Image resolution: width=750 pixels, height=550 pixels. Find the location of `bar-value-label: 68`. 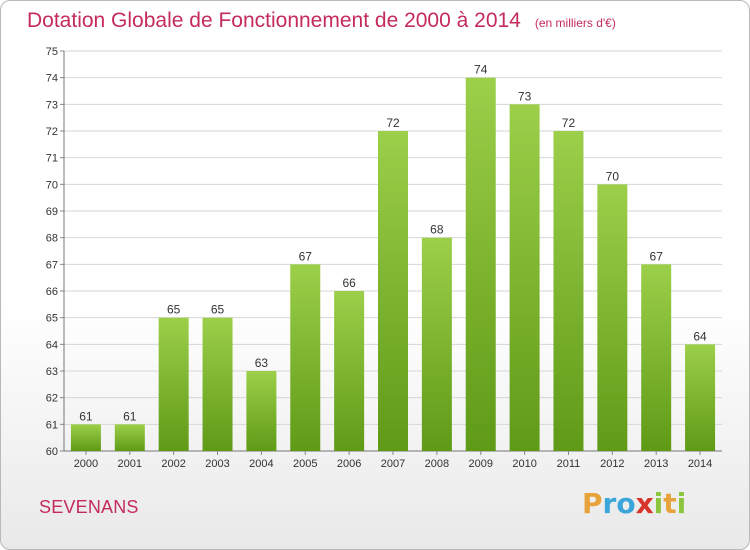

bar-value-label: 68 is located at coordinates (437, 230).